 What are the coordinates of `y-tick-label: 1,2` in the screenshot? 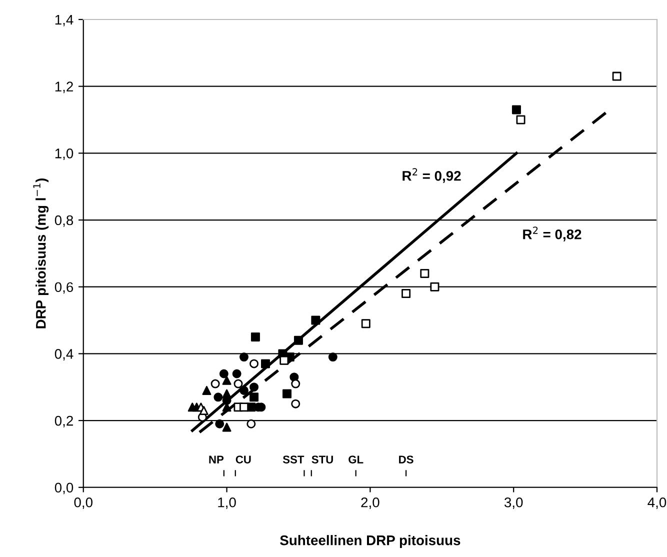 It's located at (64, 88).